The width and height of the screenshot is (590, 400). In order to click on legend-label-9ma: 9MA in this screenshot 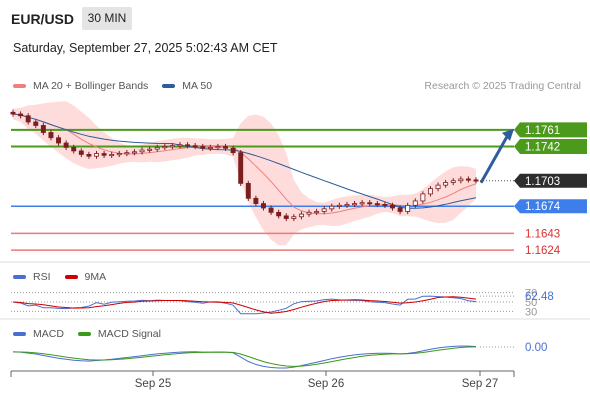, I will do `click(95, 277)`.